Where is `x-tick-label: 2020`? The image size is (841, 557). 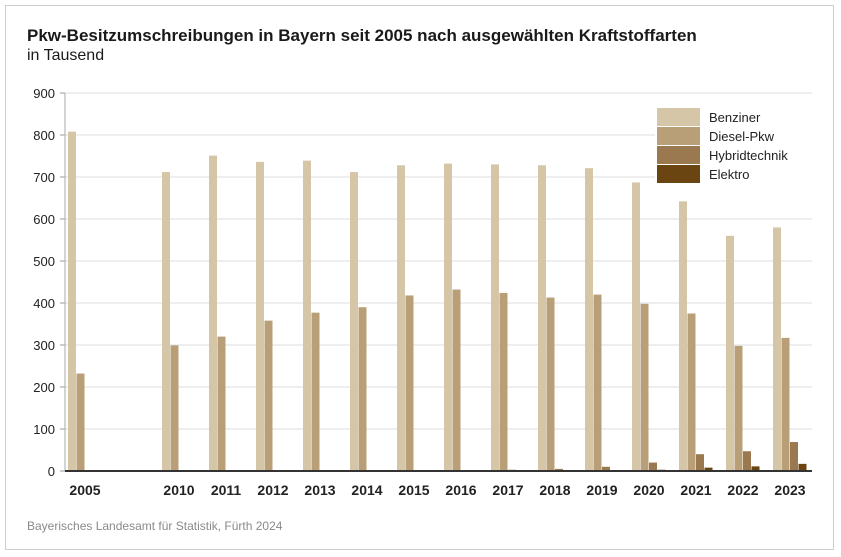 x-tick-label: 2020 is located at coordinates (648, 490).